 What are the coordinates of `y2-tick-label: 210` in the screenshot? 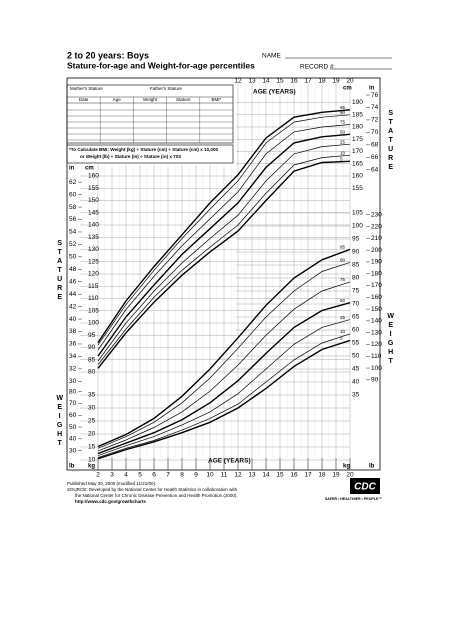 It's located at (376, 238).